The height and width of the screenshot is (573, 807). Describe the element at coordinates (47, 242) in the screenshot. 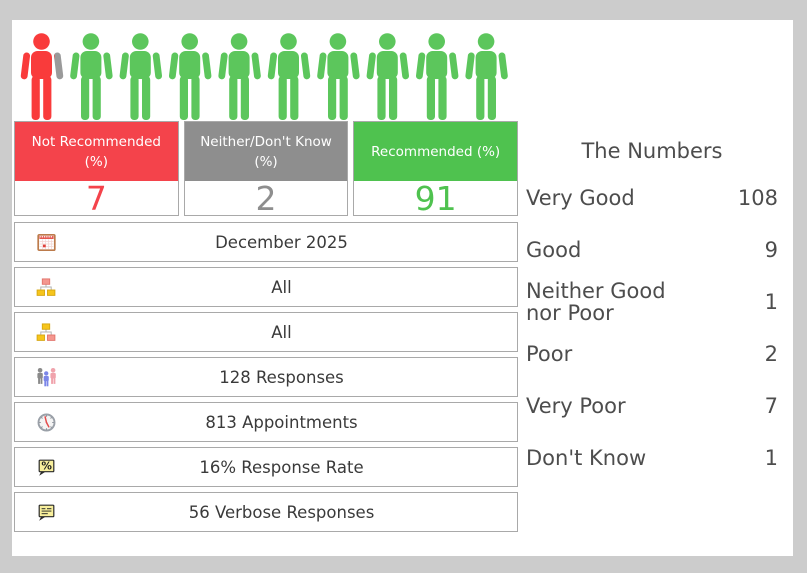

I see `calendar-icon` at that location.